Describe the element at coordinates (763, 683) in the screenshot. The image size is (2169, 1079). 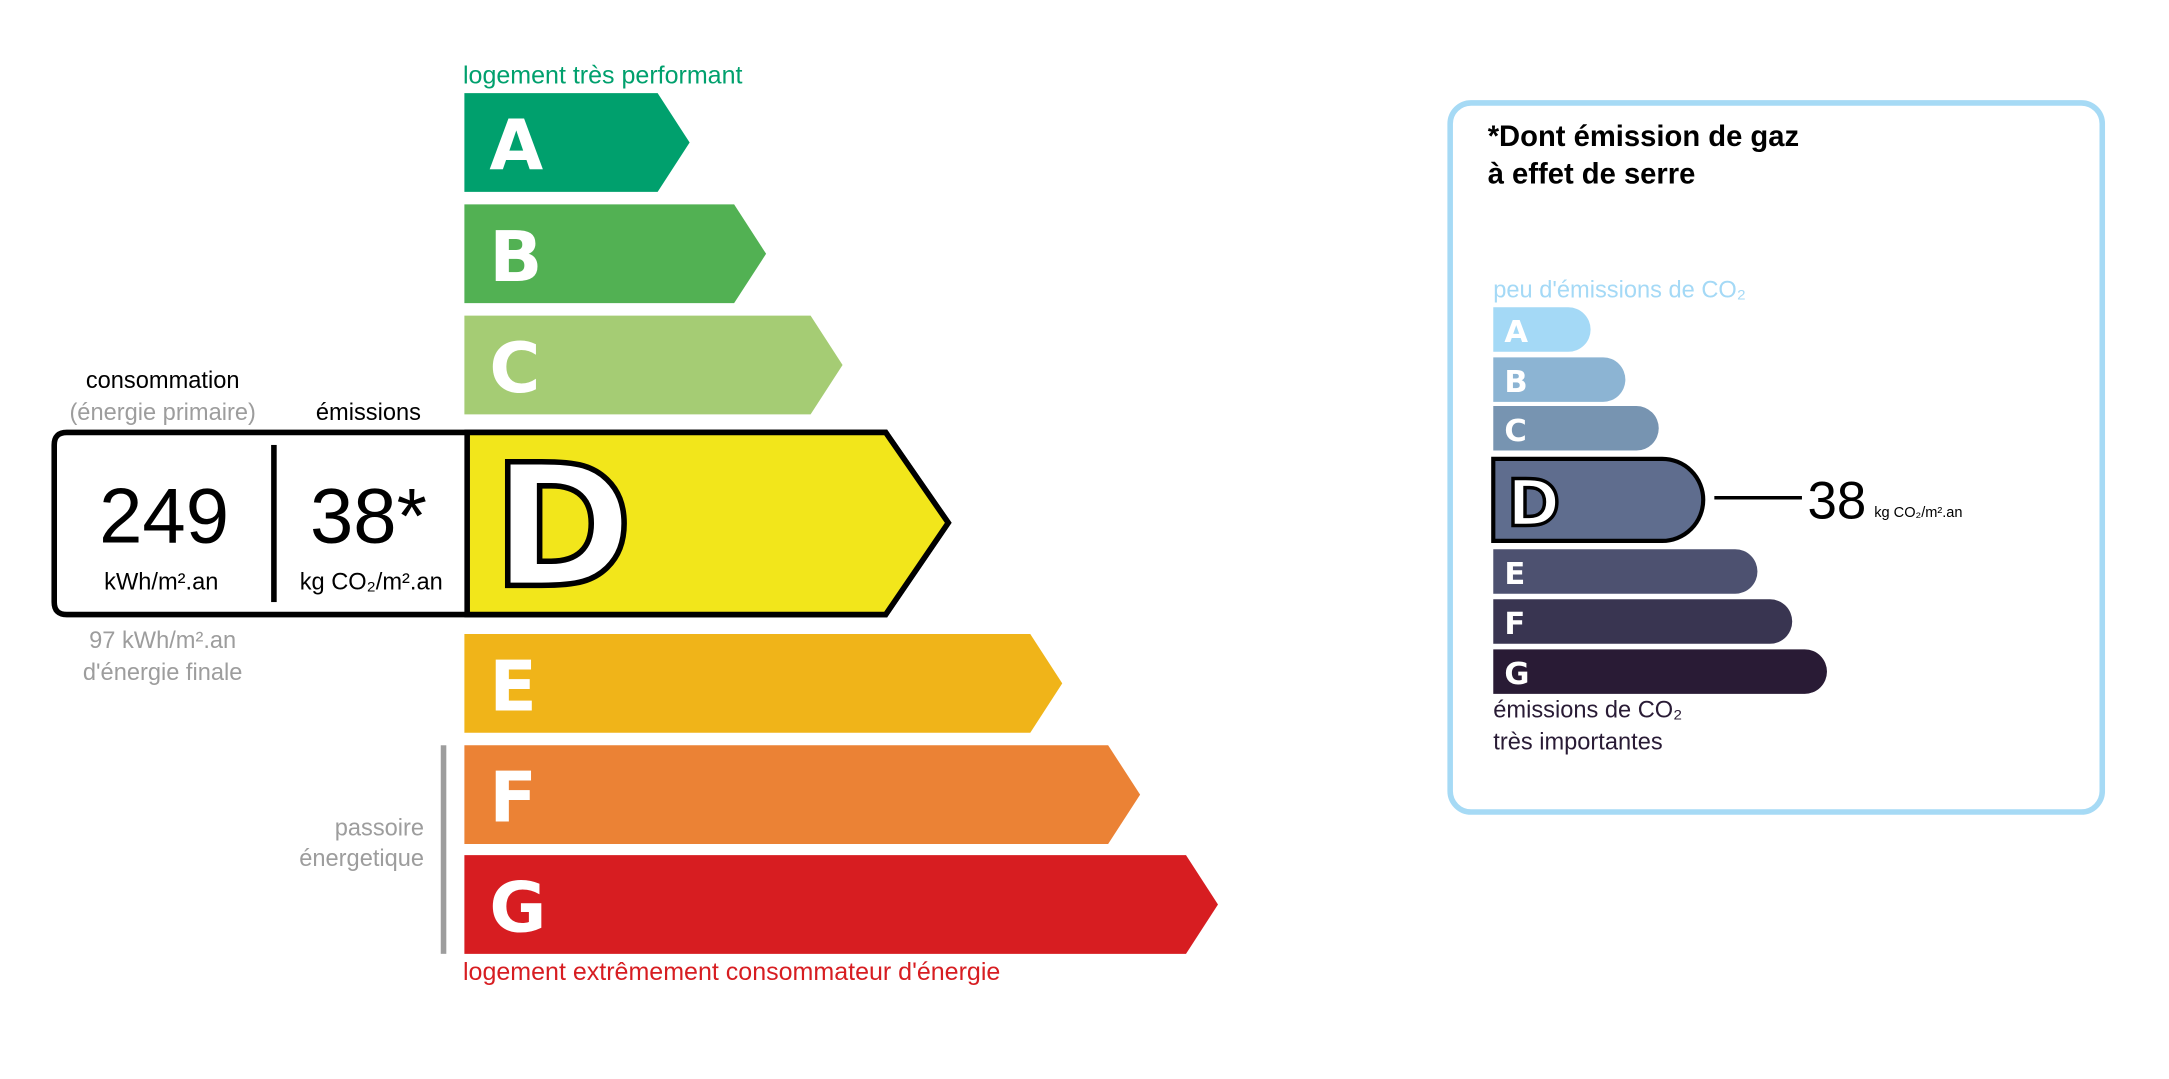
I see `energy-class-e-bar` at that location.